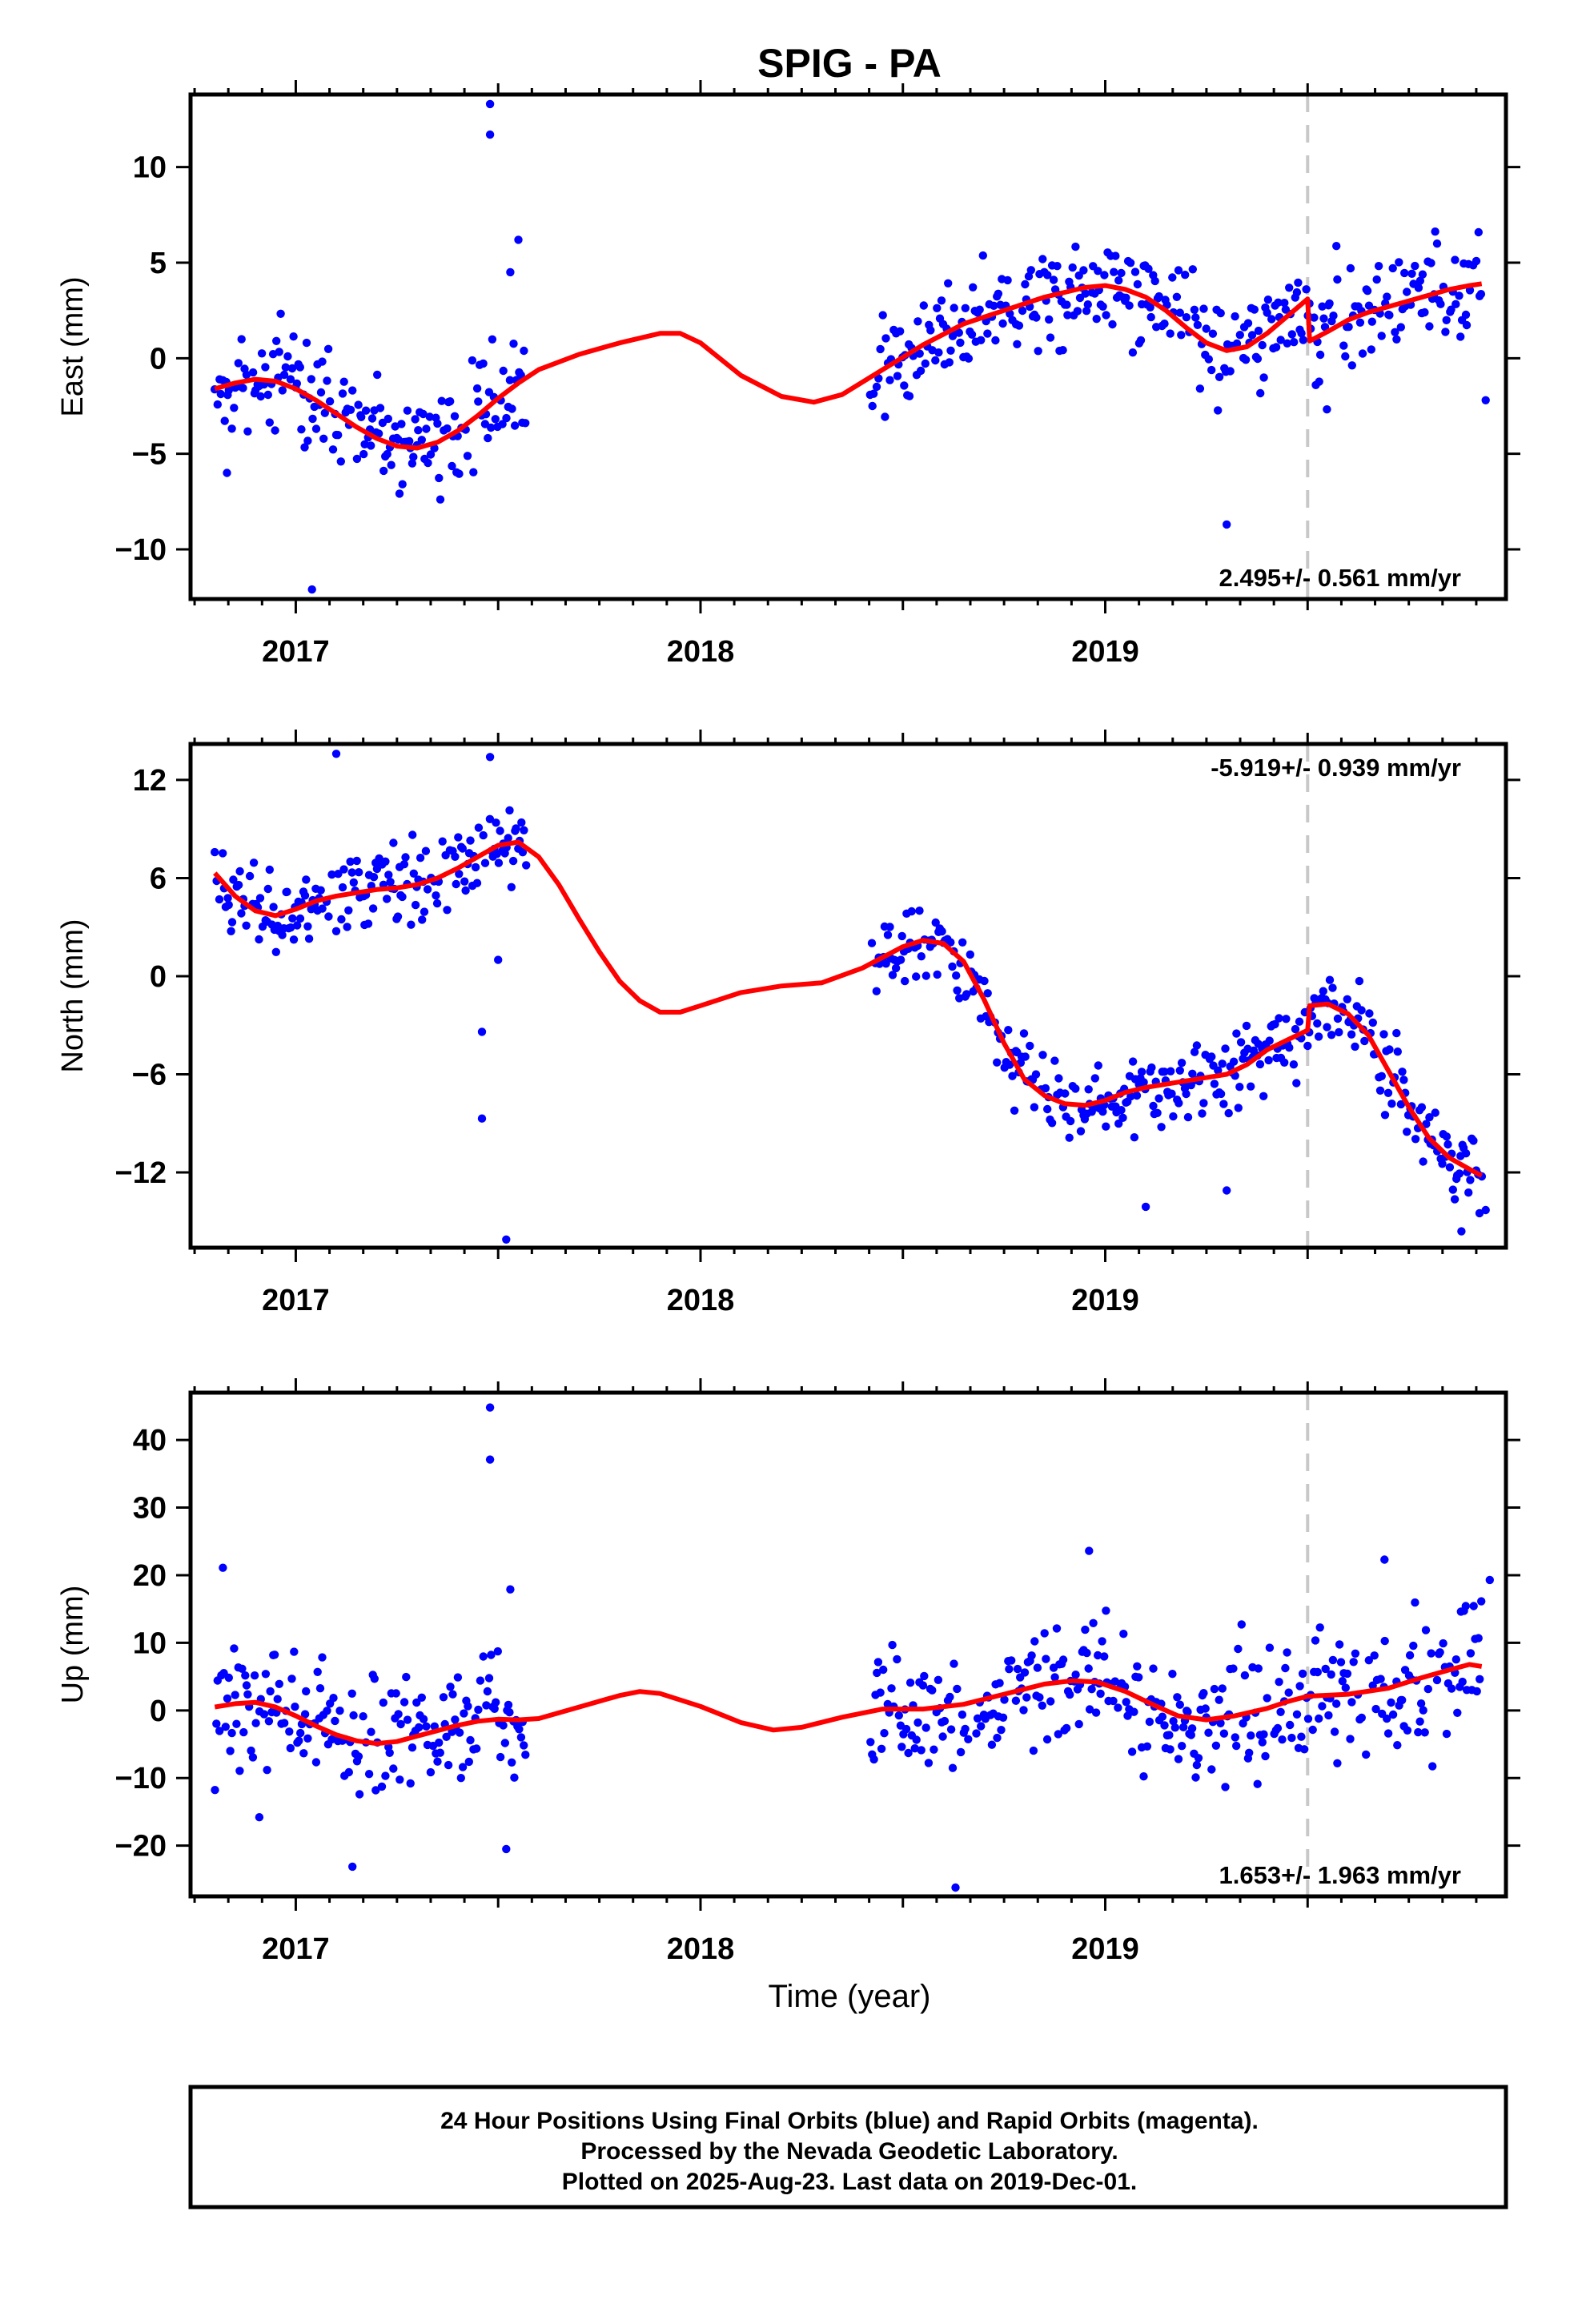 The width and height of the screenshot is (1582, 2324). What do you see at coordinates (73, 995) in the screenshot?
I see `y-axis-label: North (mm)` at bounding box center [73, 995].